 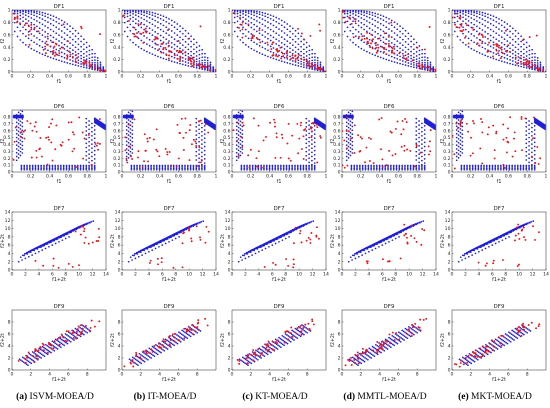 What do you see at coordinates (162, 275) in the screenshot?
I see `x-tick-label: 6` at bounding box center [162, 275].